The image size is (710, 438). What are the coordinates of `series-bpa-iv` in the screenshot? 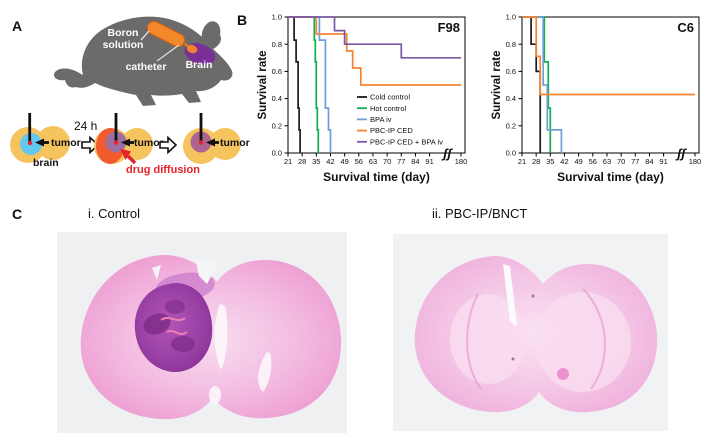 It's located at (310, 84).